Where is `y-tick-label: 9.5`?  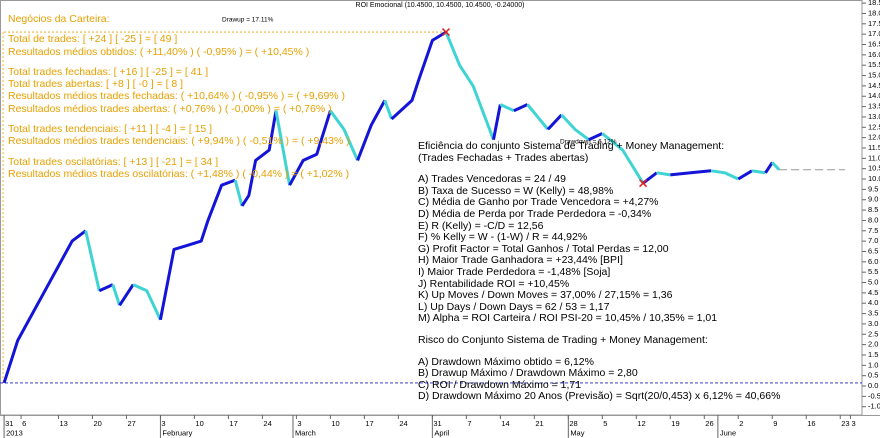
y-tick-label: 9.5 is located at coordinates (873, 188).